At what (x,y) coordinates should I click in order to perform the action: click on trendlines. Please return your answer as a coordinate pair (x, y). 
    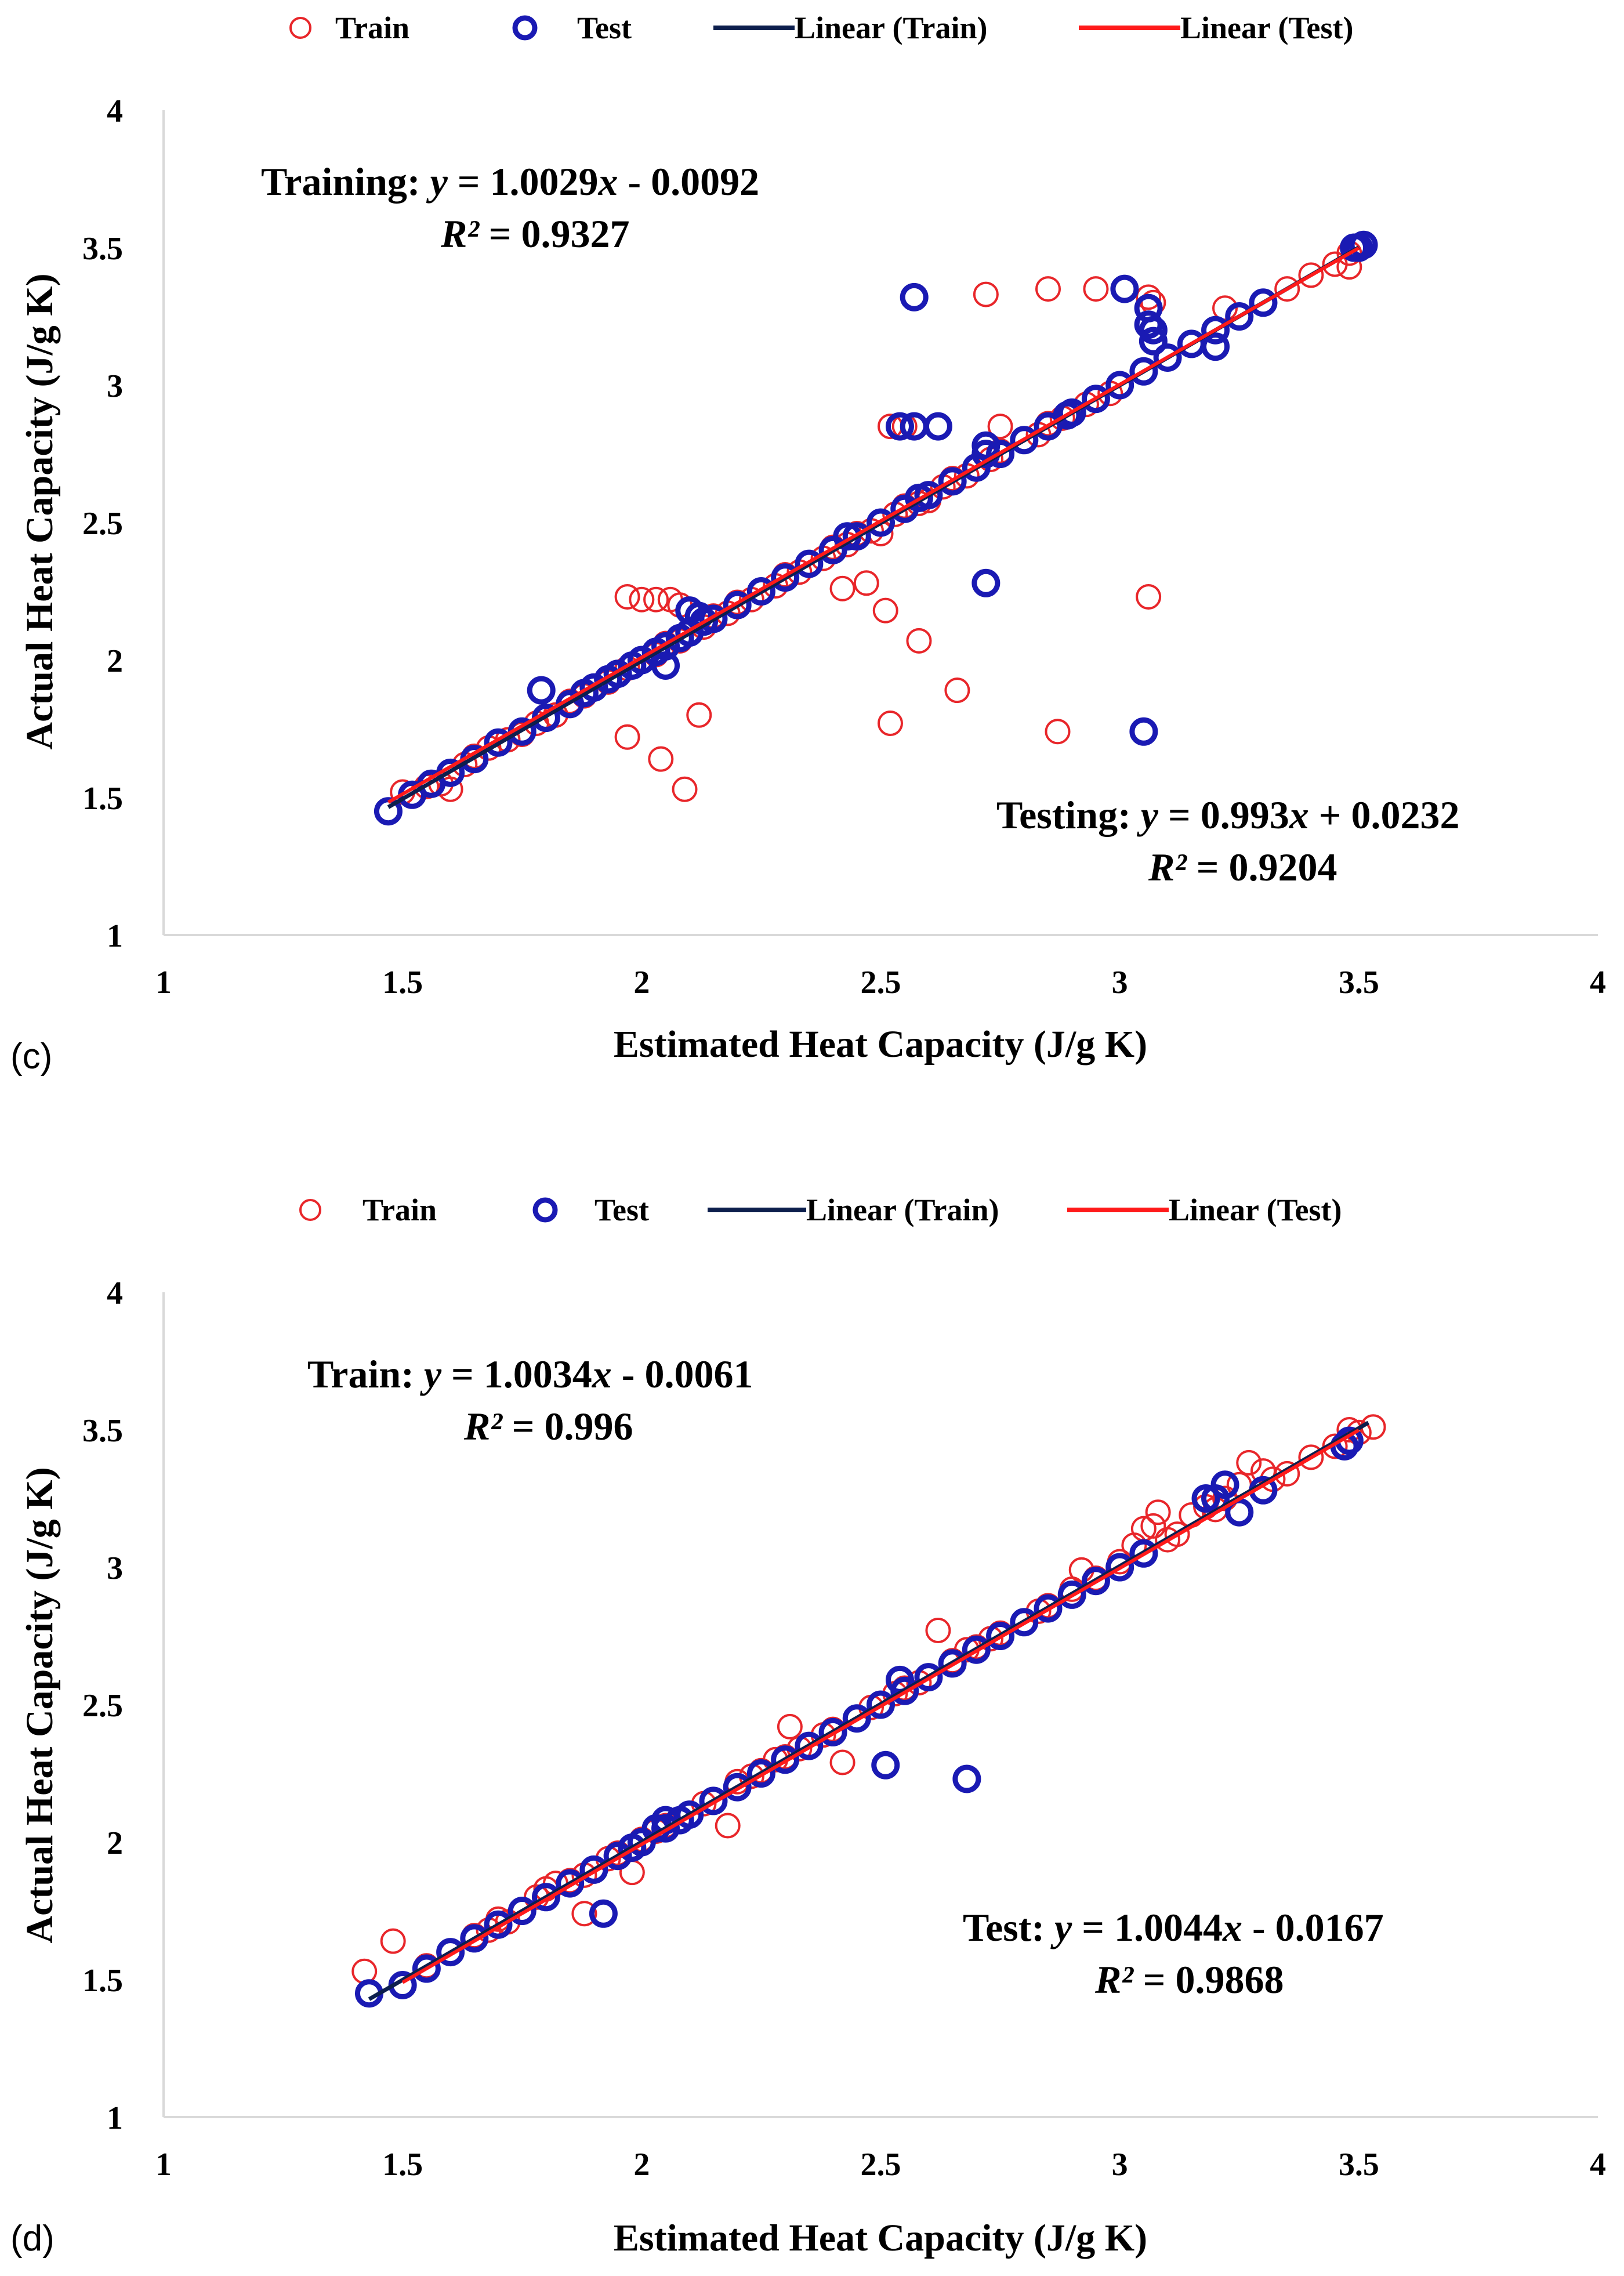
    Looking at the image, I should click on (873, 527).